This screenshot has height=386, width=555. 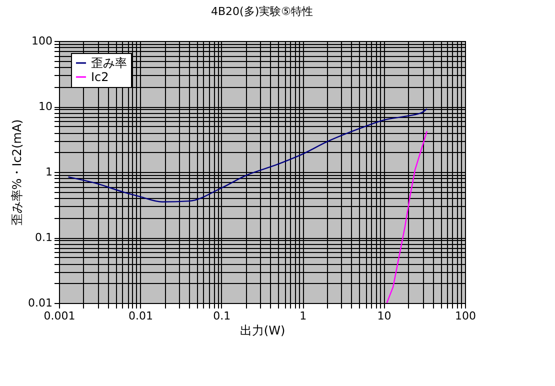 What do you see at coordinates (109, 63) in the screenshot?
I see `legend-label: 歪み率` at bounding box center [109, 63].